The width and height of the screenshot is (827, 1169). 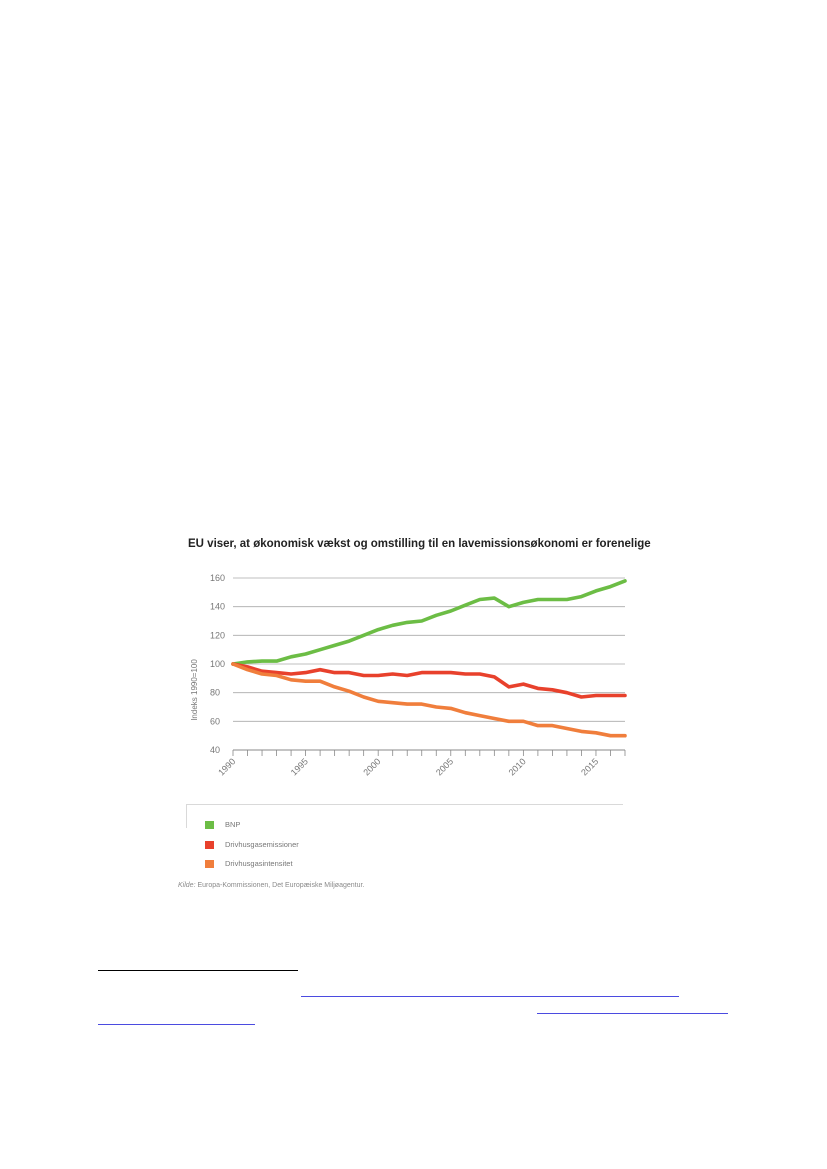 I want to click on footnote-separator, so click(x=198, y=970).